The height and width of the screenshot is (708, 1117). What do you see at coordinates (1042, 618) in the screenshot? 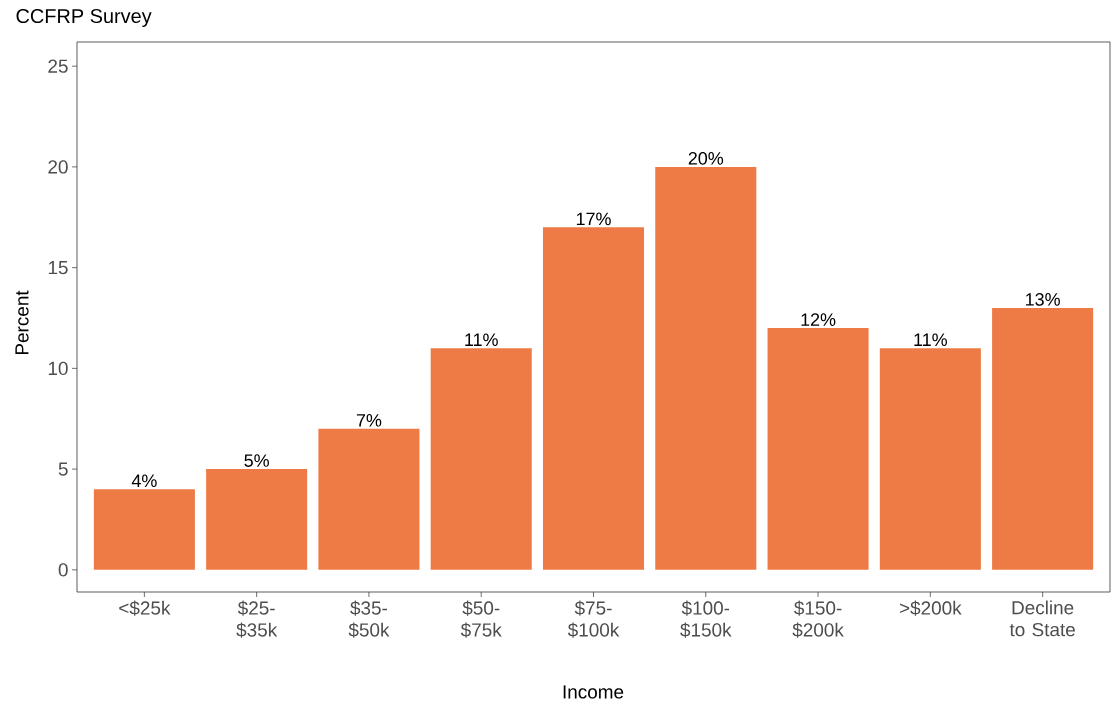
I see `x-tick-label: Decline to State` at bounding box center [1042, 618].